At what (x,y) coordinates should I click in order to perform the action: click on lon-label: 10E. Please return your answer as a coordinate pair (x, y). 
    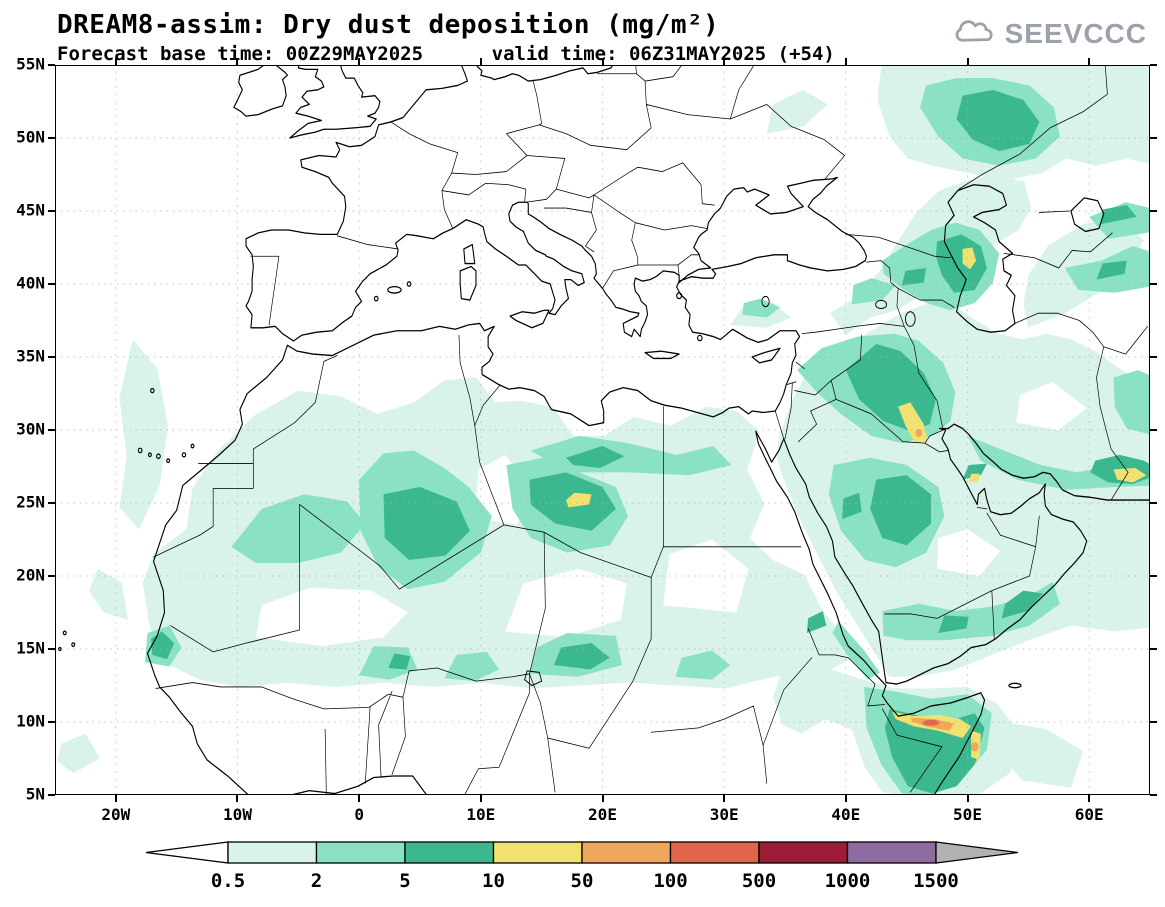
    Looking at the image, I should click on (481, 814).